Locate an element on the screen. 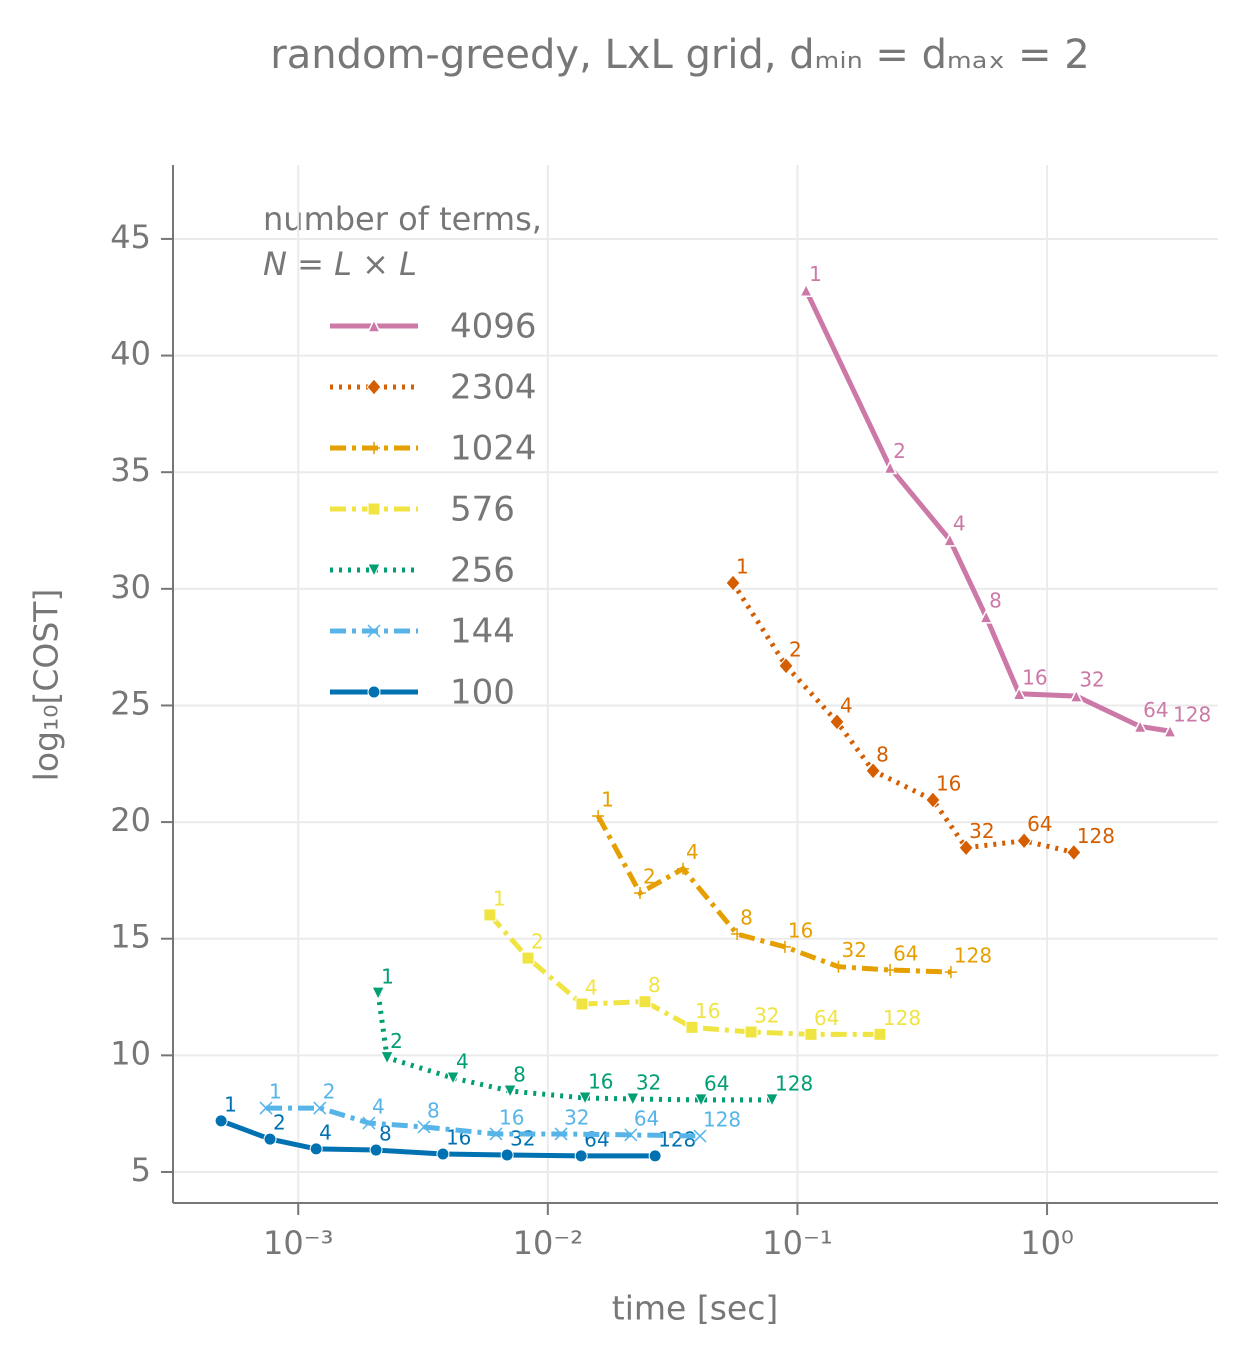 This screenshot has width=1249, height=1361. y-tick-label: 35 is located at coordinates (130, 470).